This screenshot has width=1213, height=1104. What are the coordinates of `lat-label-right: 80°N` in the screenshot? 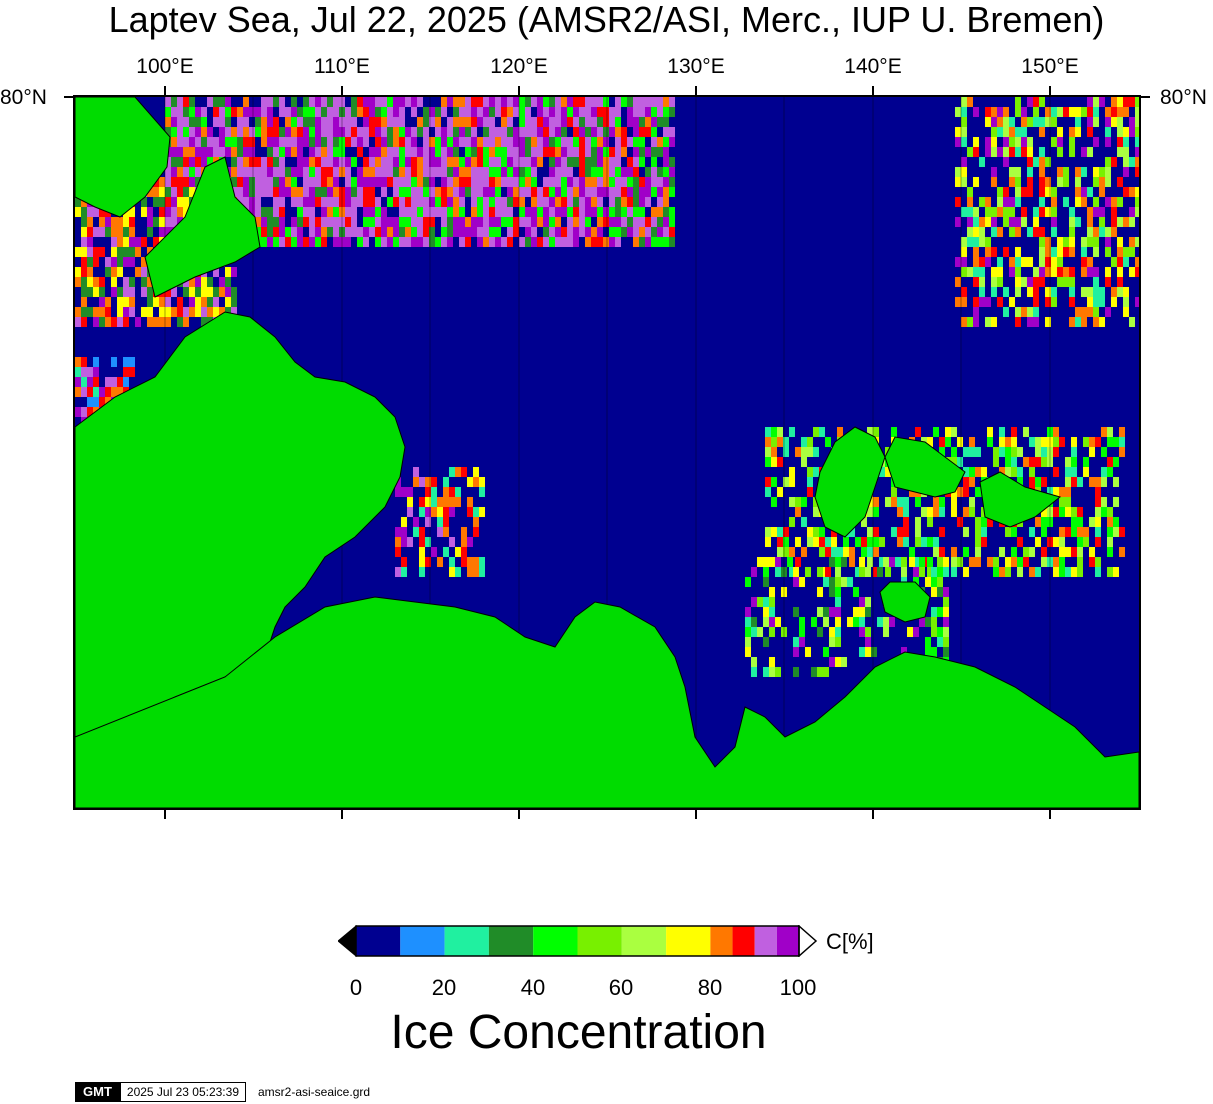 It's located at (1183, 97).